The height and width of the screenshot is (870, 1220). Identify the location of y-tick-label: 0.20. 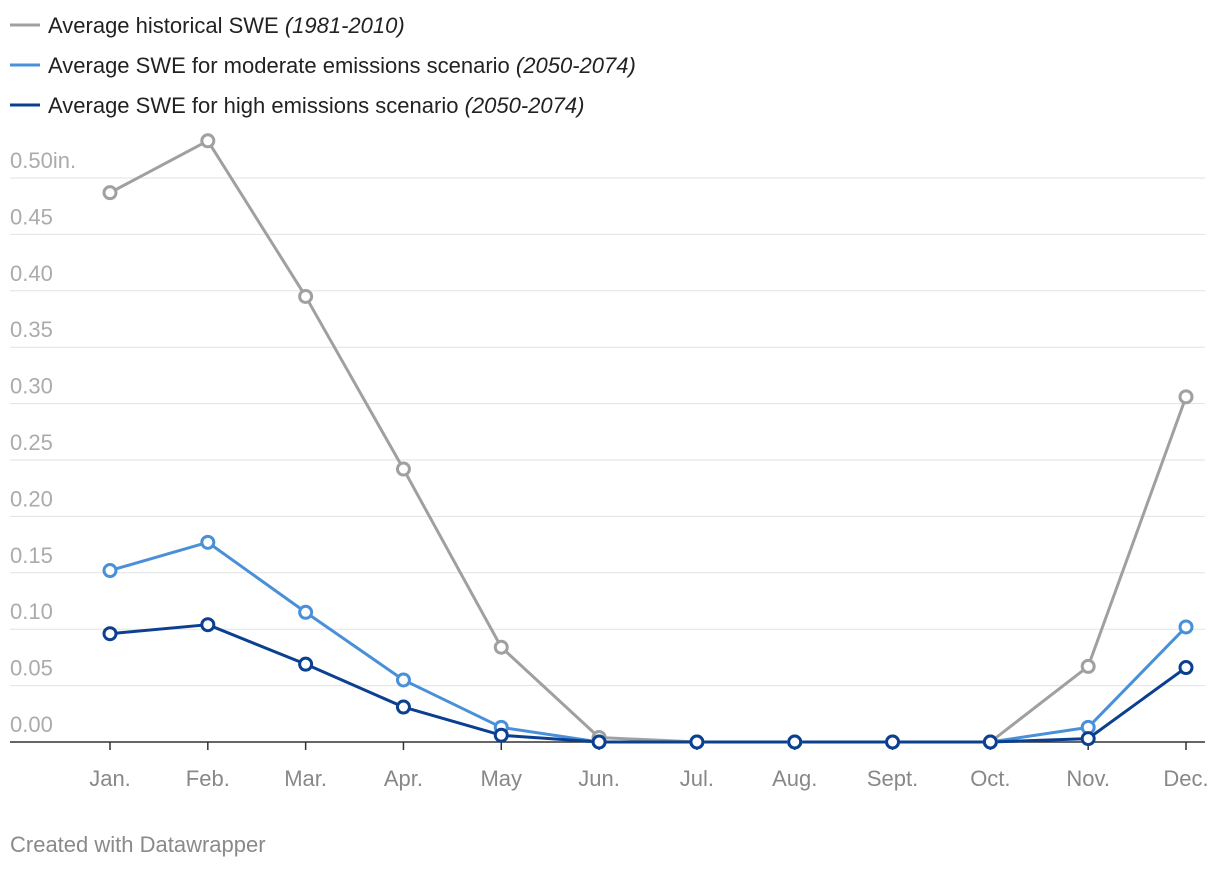
(31, 498).